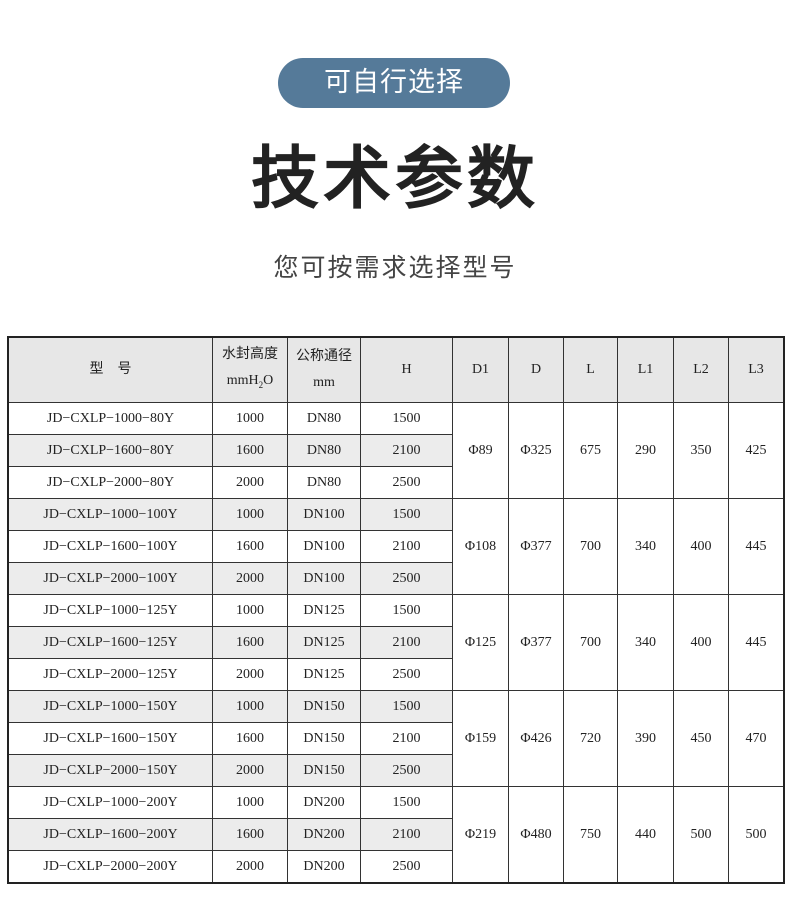  I want to click on cell-model: JD−CXLP−1600−150Y, so click(110, 738).